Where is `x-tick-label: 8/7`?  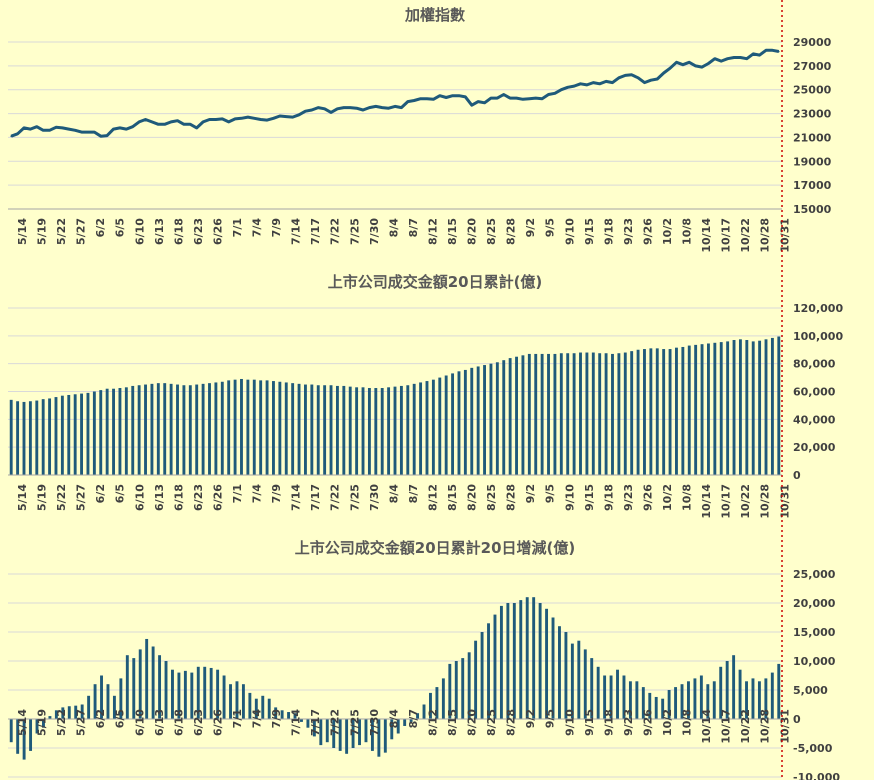 x-tick-label: 8/7 is located at coordinates (413, 718).